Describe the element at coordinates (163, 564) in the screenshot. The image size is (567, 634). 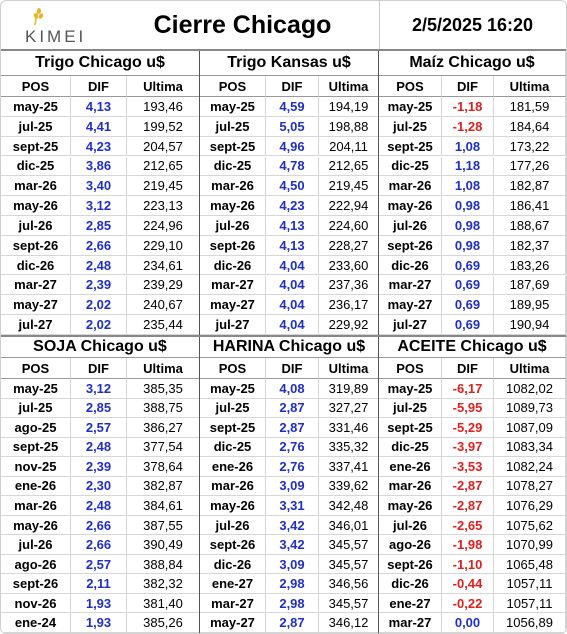
I see `last-price: 388,84` at that location.